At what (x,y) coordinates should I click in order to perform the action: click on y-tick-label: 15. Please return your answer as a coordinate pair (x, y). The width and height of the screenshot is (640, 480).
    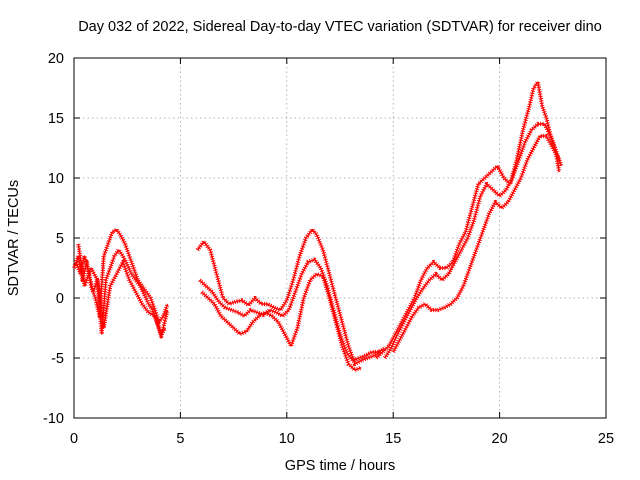
    Looking at the image, I should click on (56, 119).